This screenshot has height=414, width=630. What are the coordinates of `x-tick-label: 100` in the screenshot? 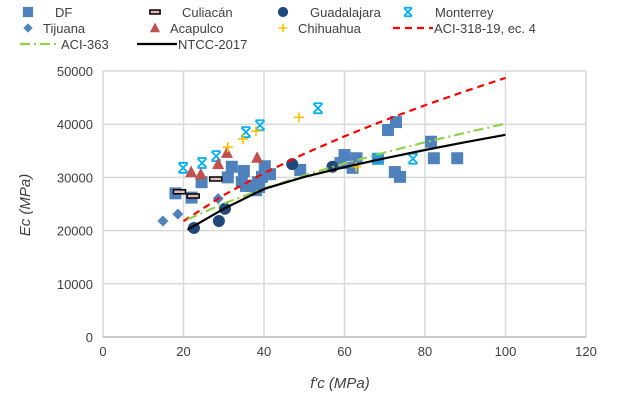 It's located at (506, 351).